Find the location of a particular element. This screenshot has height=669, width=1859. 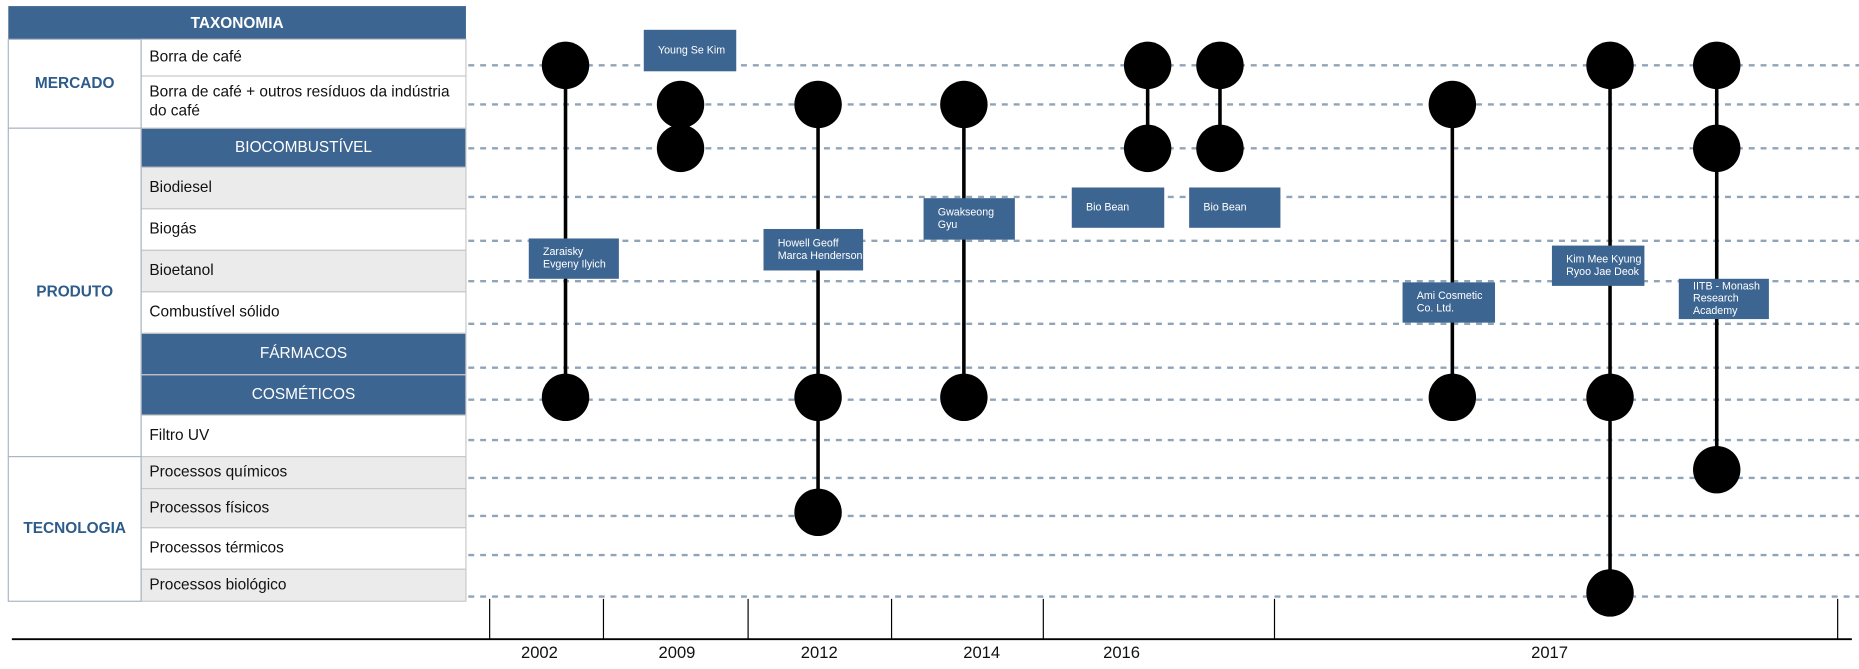

group-label: MERCADO is located at coordinates (75, 83).